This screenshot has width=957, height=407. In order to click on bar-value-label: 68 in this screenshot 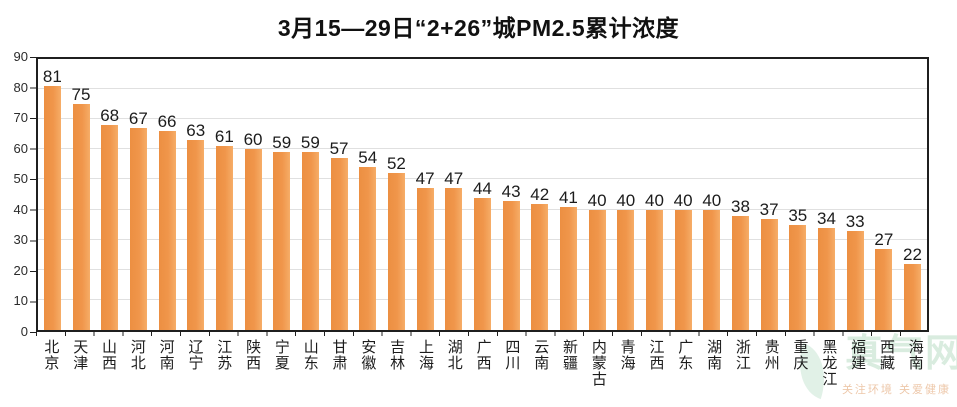, I will do `click(110, 116)`.